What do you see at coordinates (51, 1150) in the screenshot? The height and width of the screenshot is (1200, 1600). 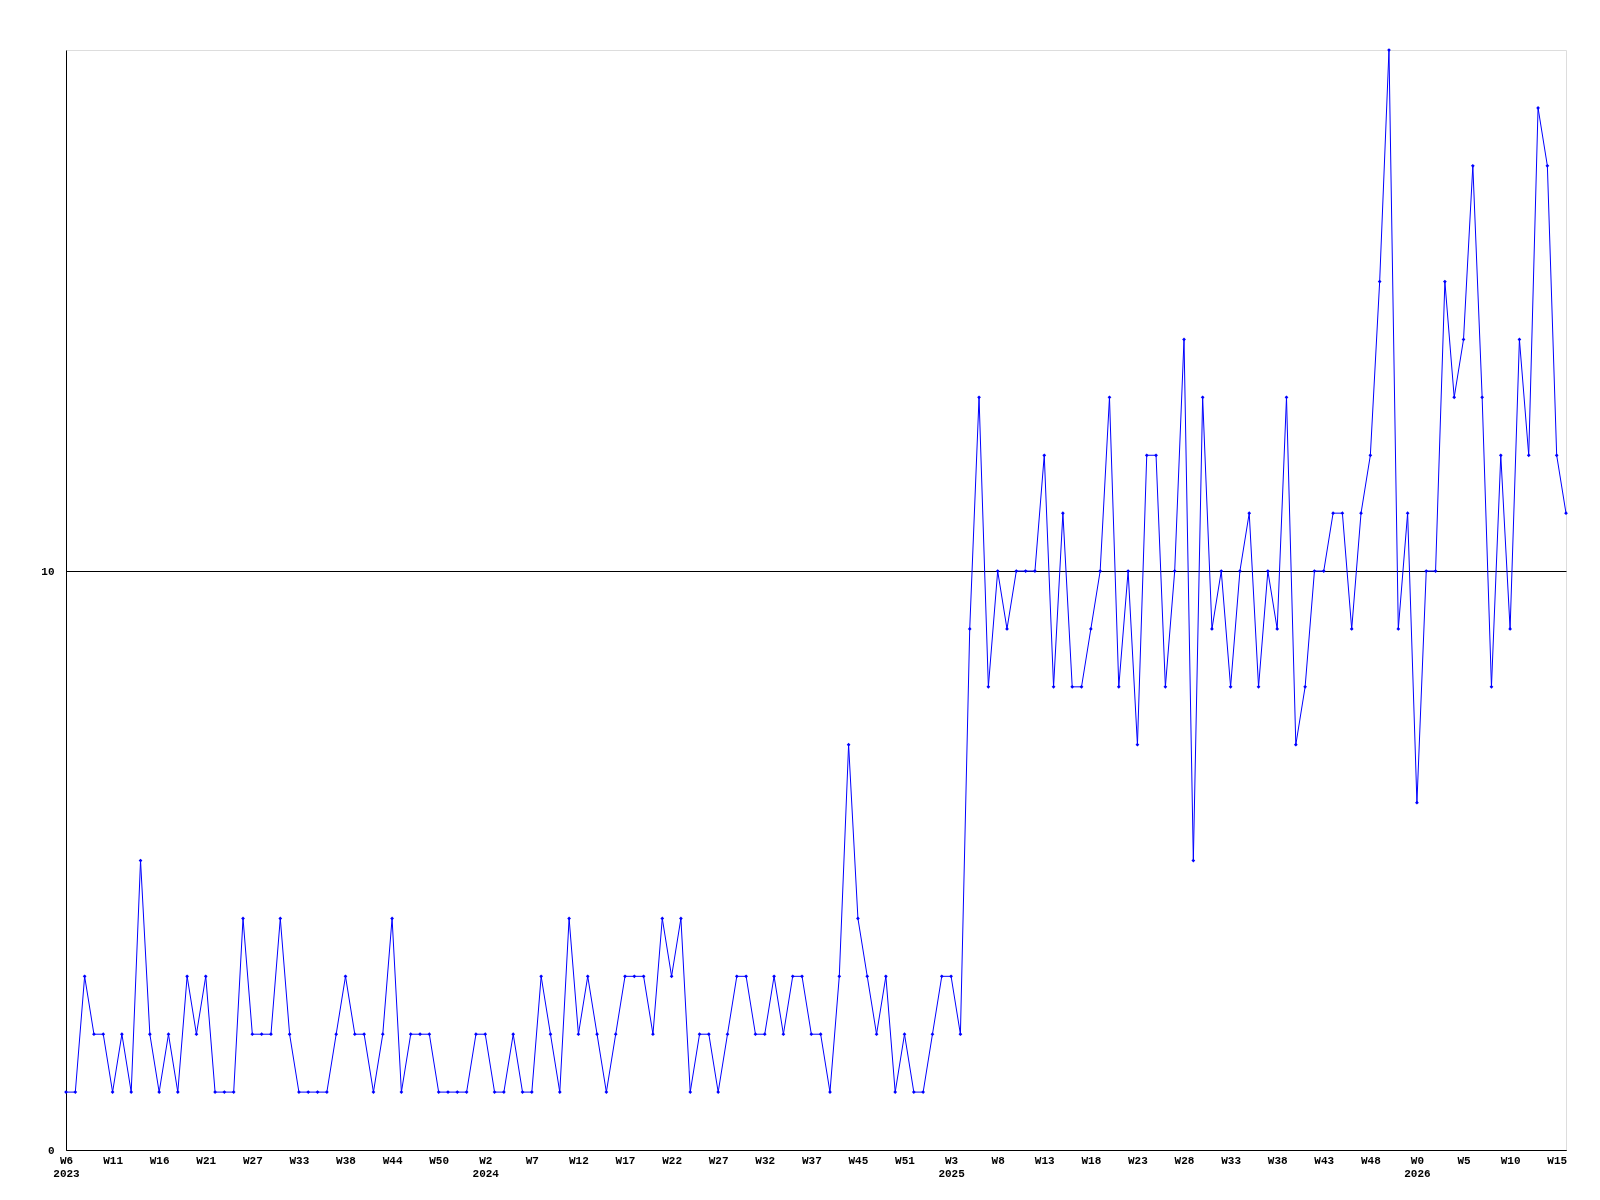 I see `y-tick-label: 0` at bounding box center [51, 1150].